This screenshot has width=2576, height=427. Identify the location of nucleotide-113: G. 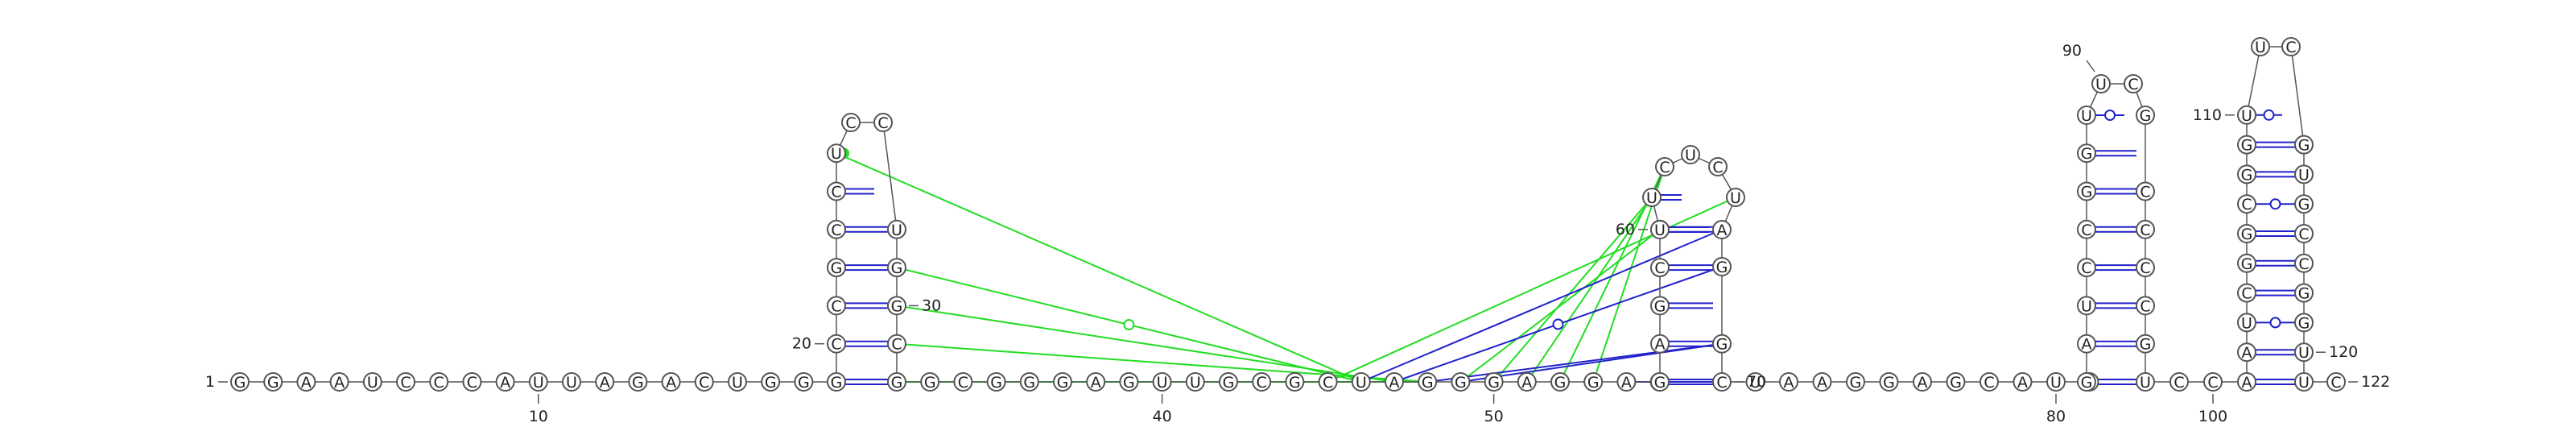
(2304, 145).